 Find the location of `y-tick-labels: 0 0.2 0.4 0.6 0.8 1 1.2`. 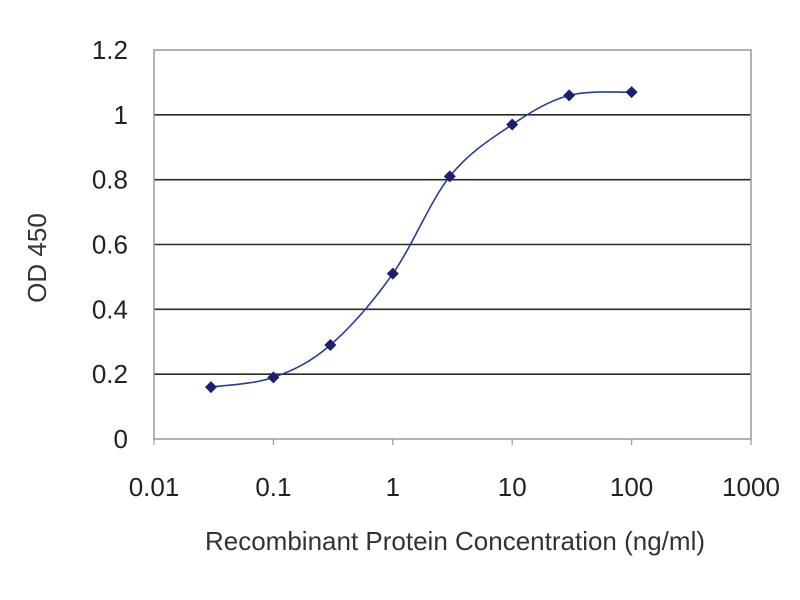

y-tick-labels: 0 0.2 0.4 0.6 0.8 1 1.2 is located at coordinates (110, 244).